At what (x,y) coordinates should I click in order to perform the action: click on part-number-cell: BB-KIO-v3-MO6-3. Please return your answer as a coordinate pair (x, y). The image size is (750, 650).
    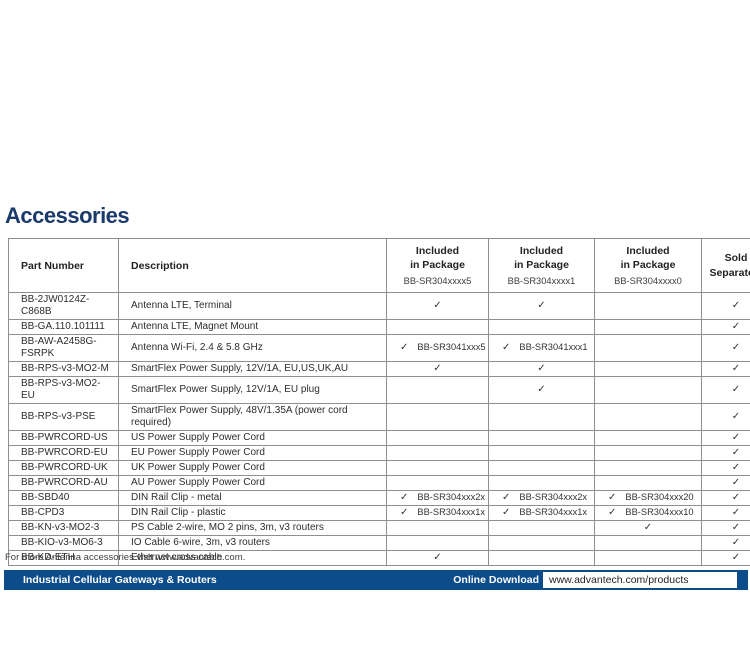
    Looking at the image, I should click on (63, 543).